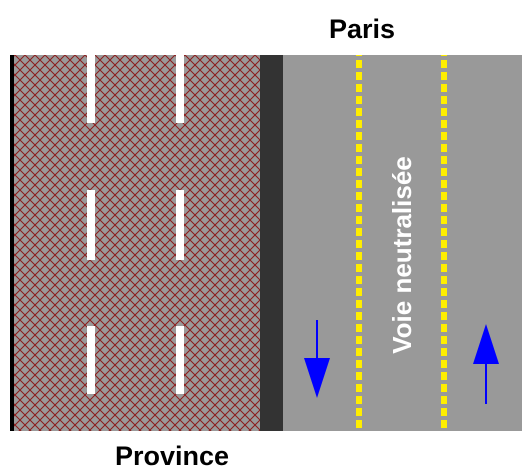  Describe the element at coordinates (271, 243) in the screenshot. I see `median-strip` at that location.